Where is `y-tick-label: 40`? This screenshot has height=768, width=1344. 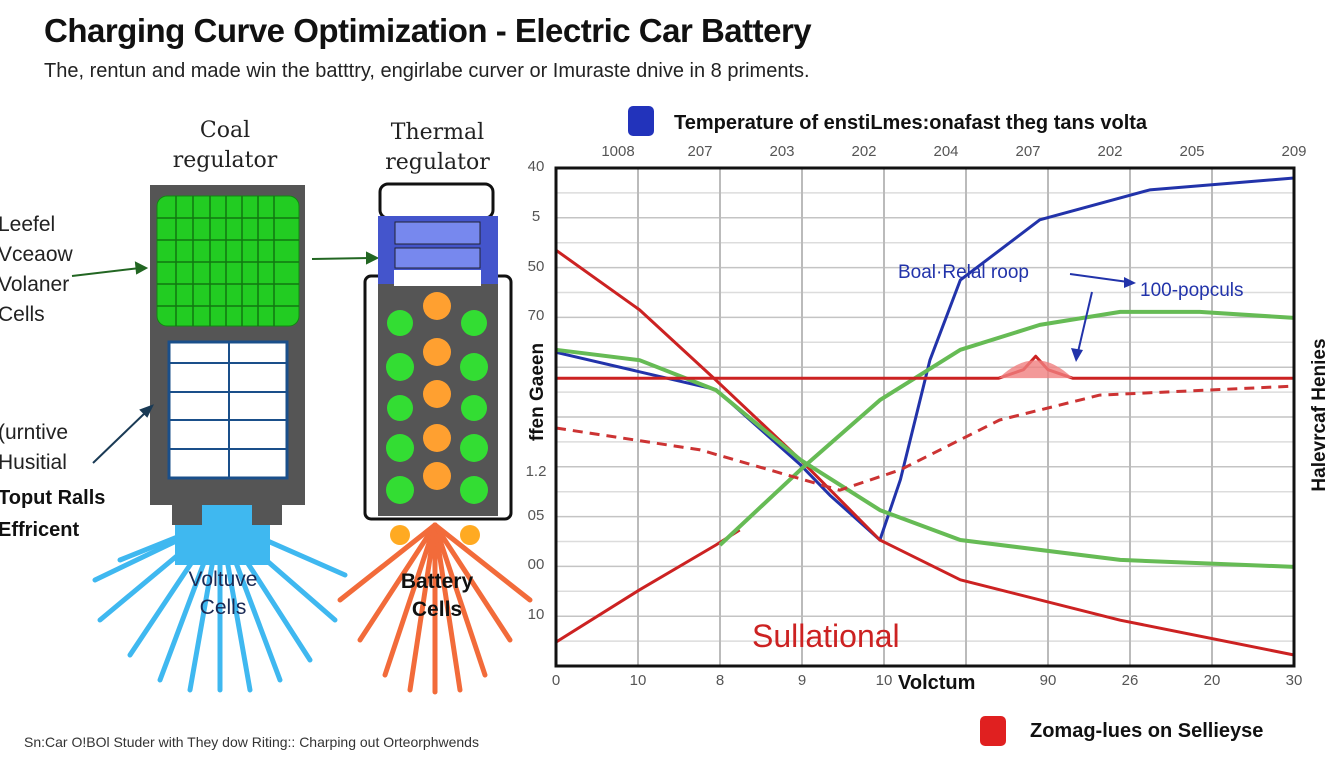 y-tick-label: 40 is located at coordinates (536, 166).